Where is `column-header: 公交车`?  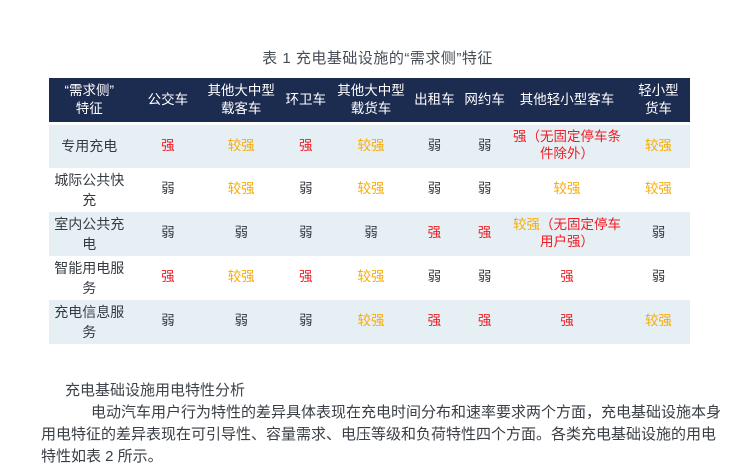
column-header: 公交车 is located at coordinates (168, 101).